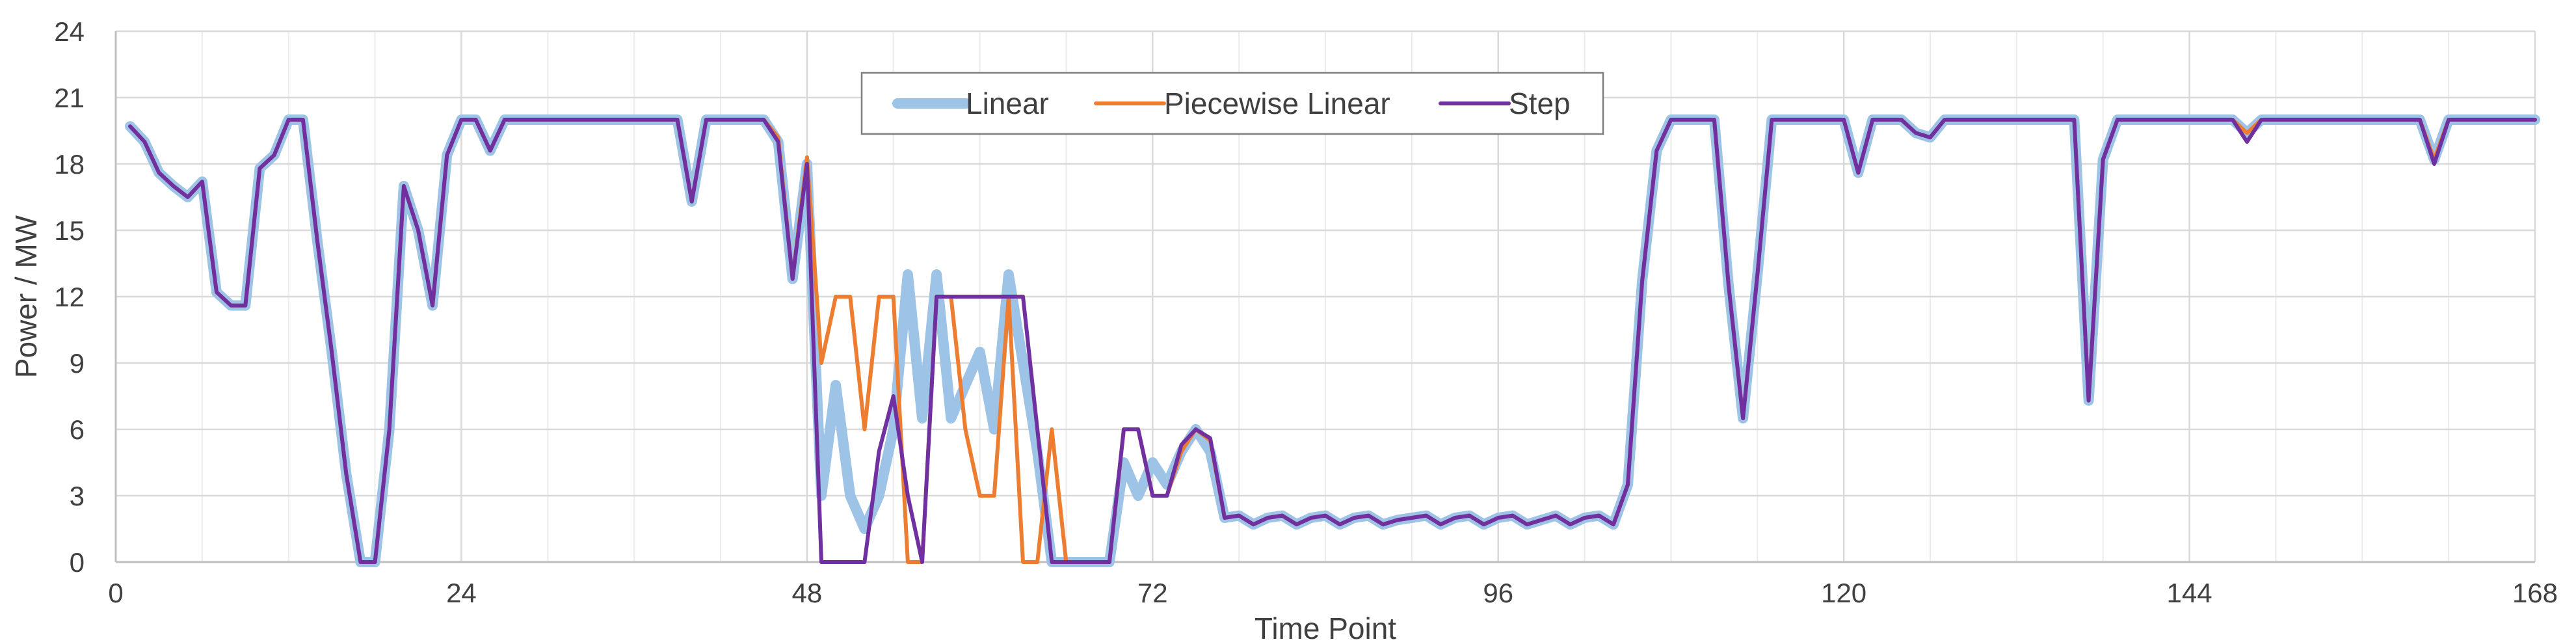 The height and width of the screenshot is (644, 2576). I want to click on x-tick-label: 120, so click(1844, 593).